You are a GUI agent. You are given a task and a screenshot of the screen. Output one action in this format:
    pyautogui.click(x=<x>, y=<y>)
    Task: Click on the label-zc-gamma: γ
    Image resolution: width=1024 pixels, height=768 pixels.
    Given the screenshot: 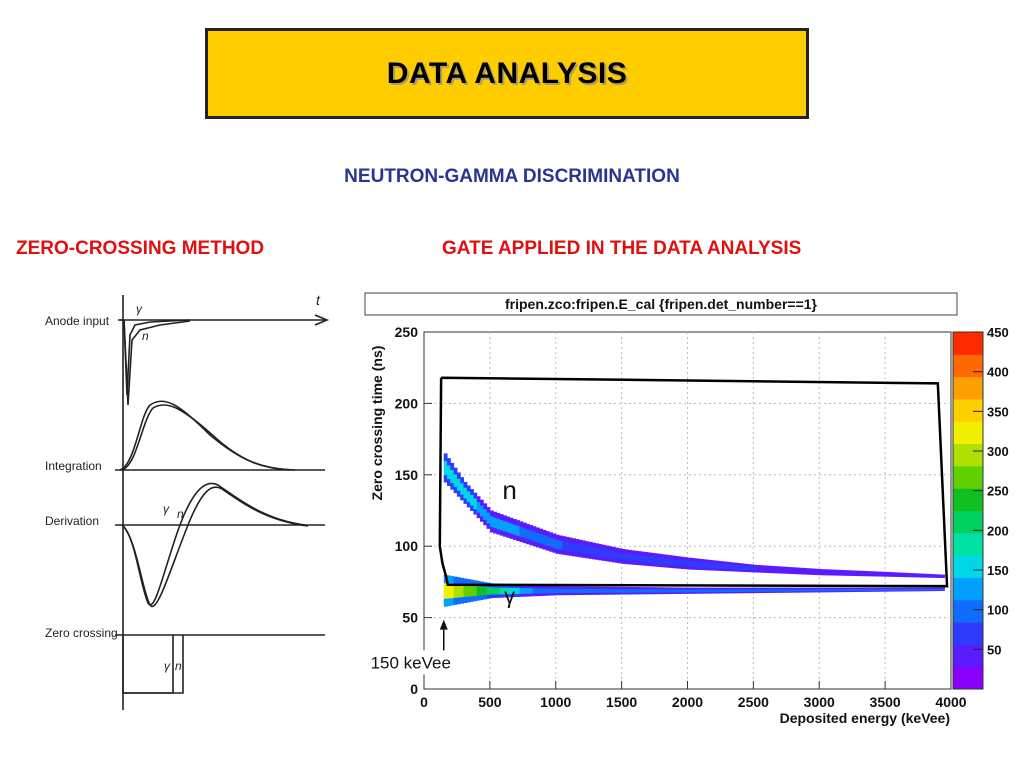 What is the action you would take?
    pyautogui.click(x=167, y=666)
    